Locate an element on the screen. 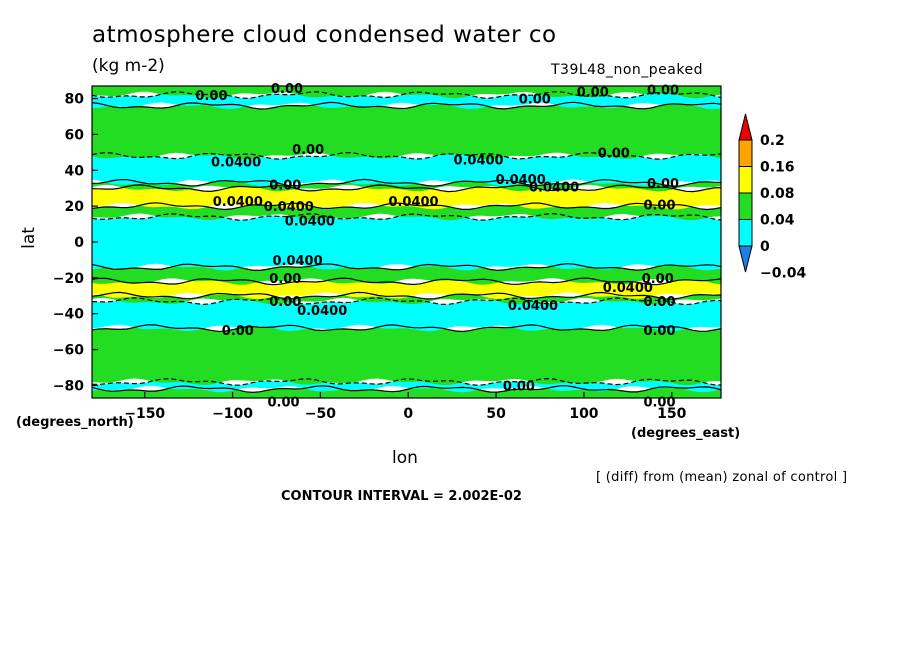  contour-label-25: 0.0400 is located at coordinates (533, 306).